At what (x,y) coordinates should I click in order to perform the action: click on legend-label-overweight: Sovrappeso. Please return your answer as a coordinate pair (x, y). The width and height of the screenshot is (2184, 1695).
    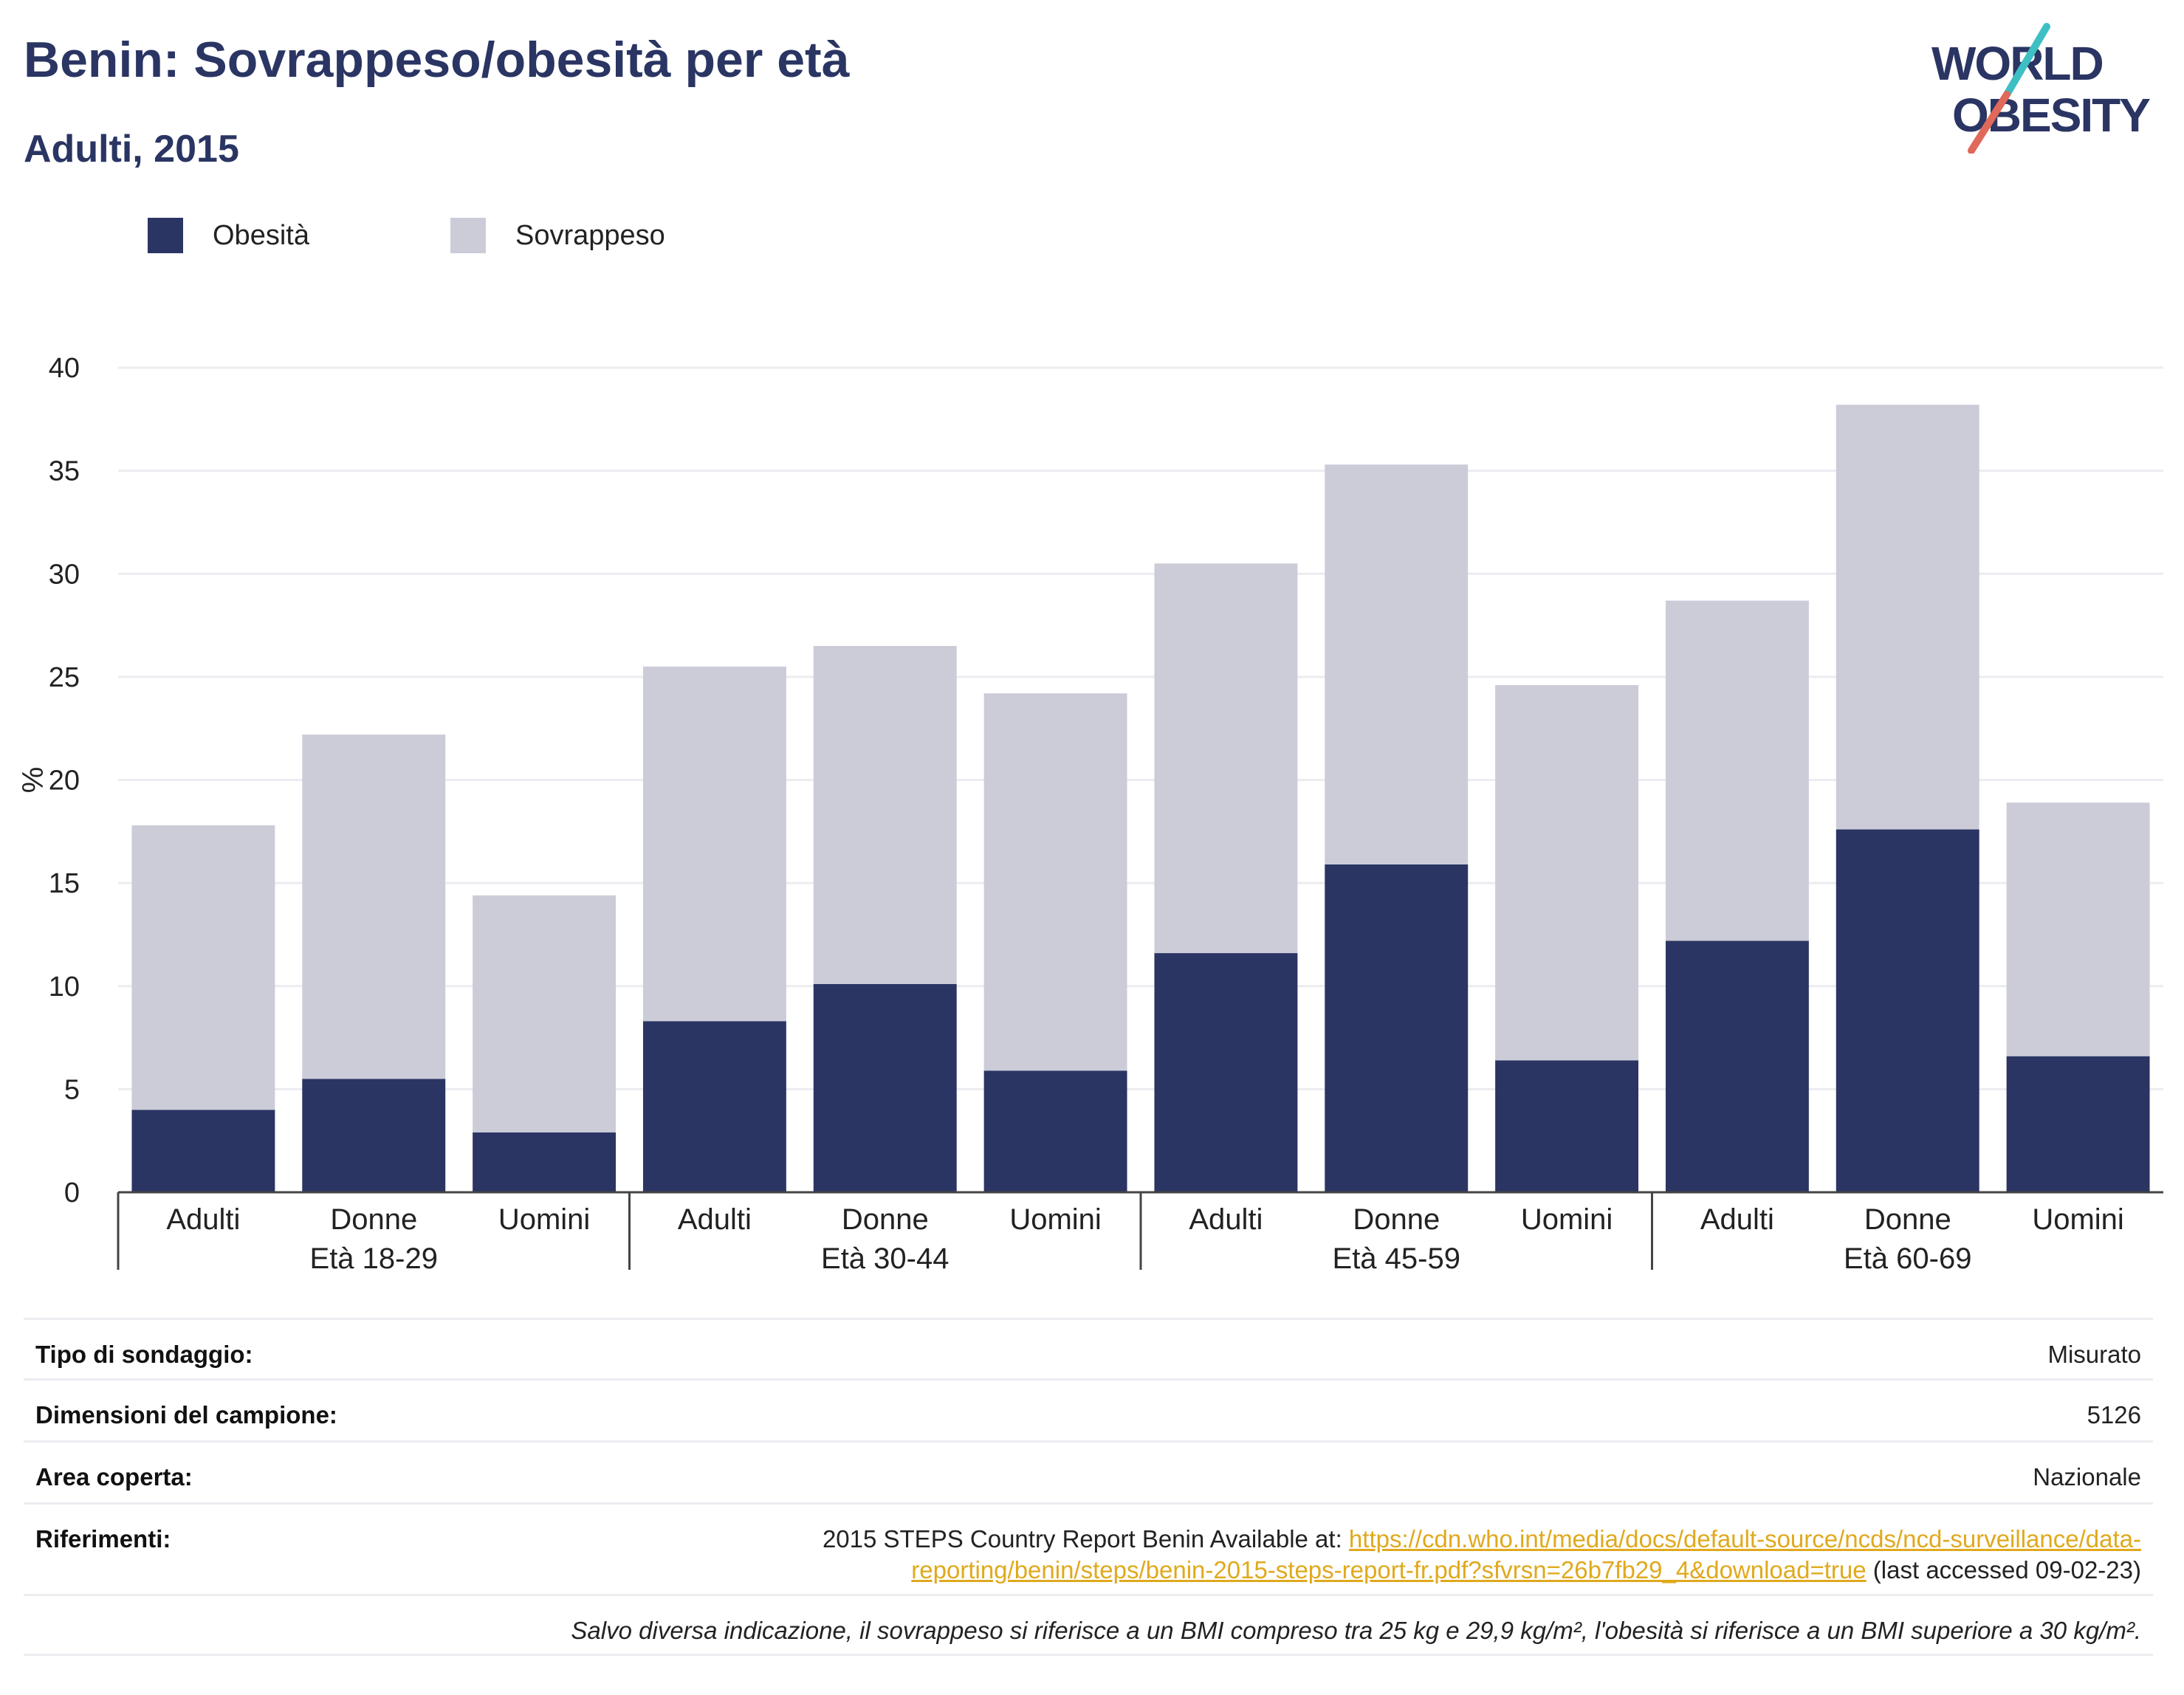
    Looking at the image, I should click on (590, 235).